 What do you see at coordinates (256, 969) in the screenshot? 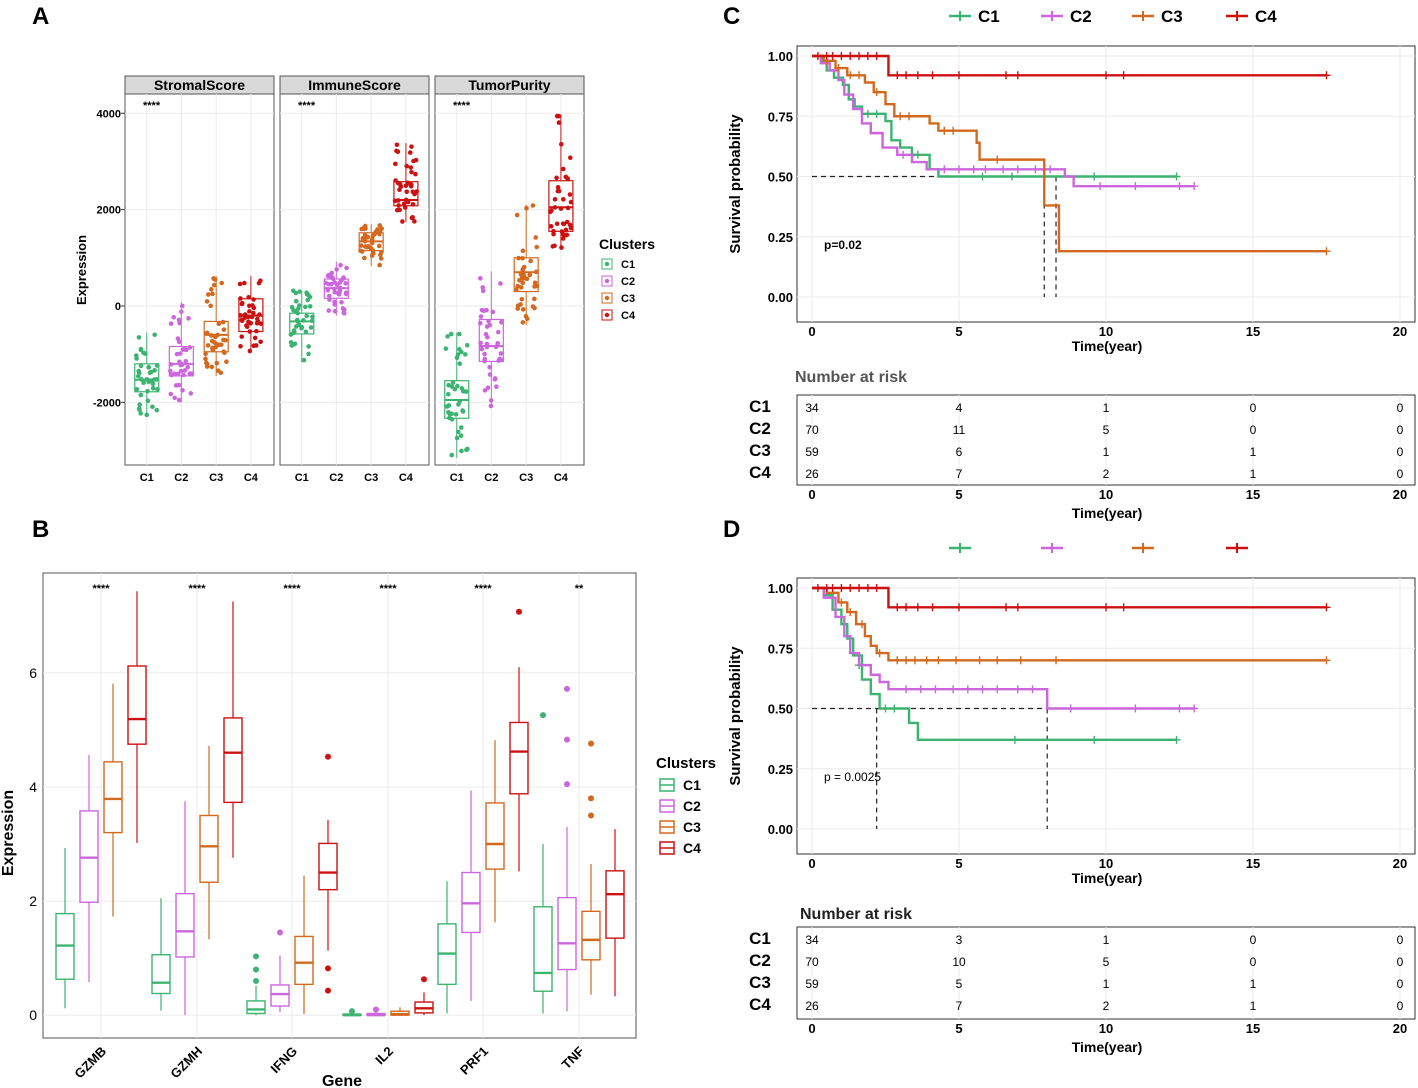
I see `outlier-point` at bounding box center [256, 969].